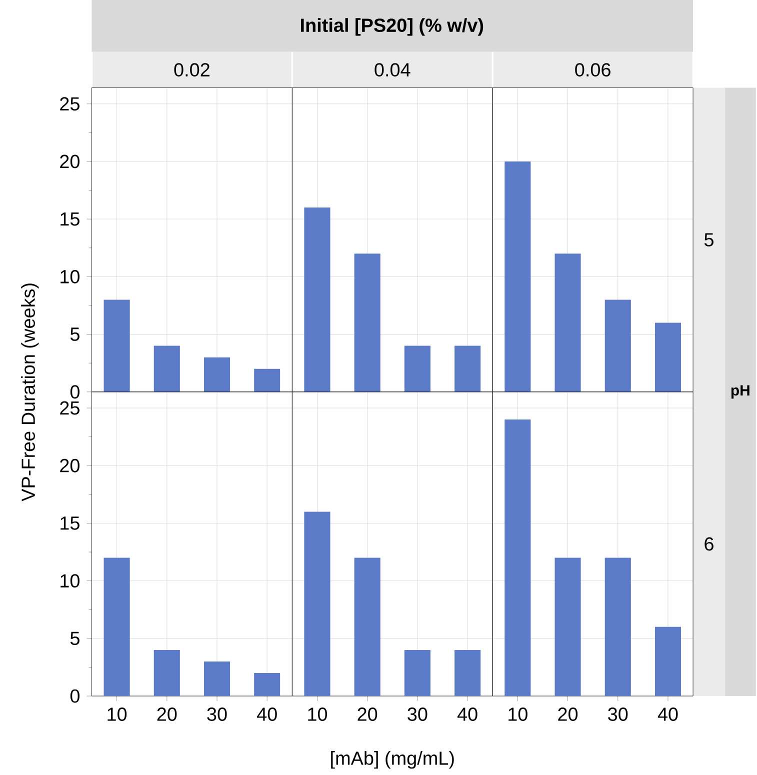  What do you see at coordinates (593, 70) in the screenshot?
I see `chart-title: 0.06` at bounding box center [593, 70].